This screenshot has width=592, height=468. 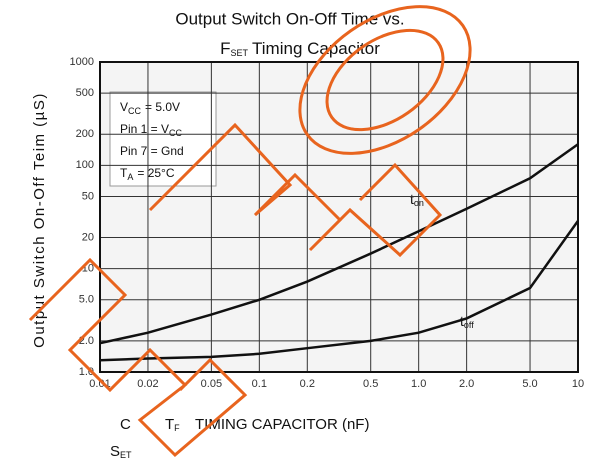 I want to click on annotation: Pin 1 = VCC, so click(x=151, y=130).